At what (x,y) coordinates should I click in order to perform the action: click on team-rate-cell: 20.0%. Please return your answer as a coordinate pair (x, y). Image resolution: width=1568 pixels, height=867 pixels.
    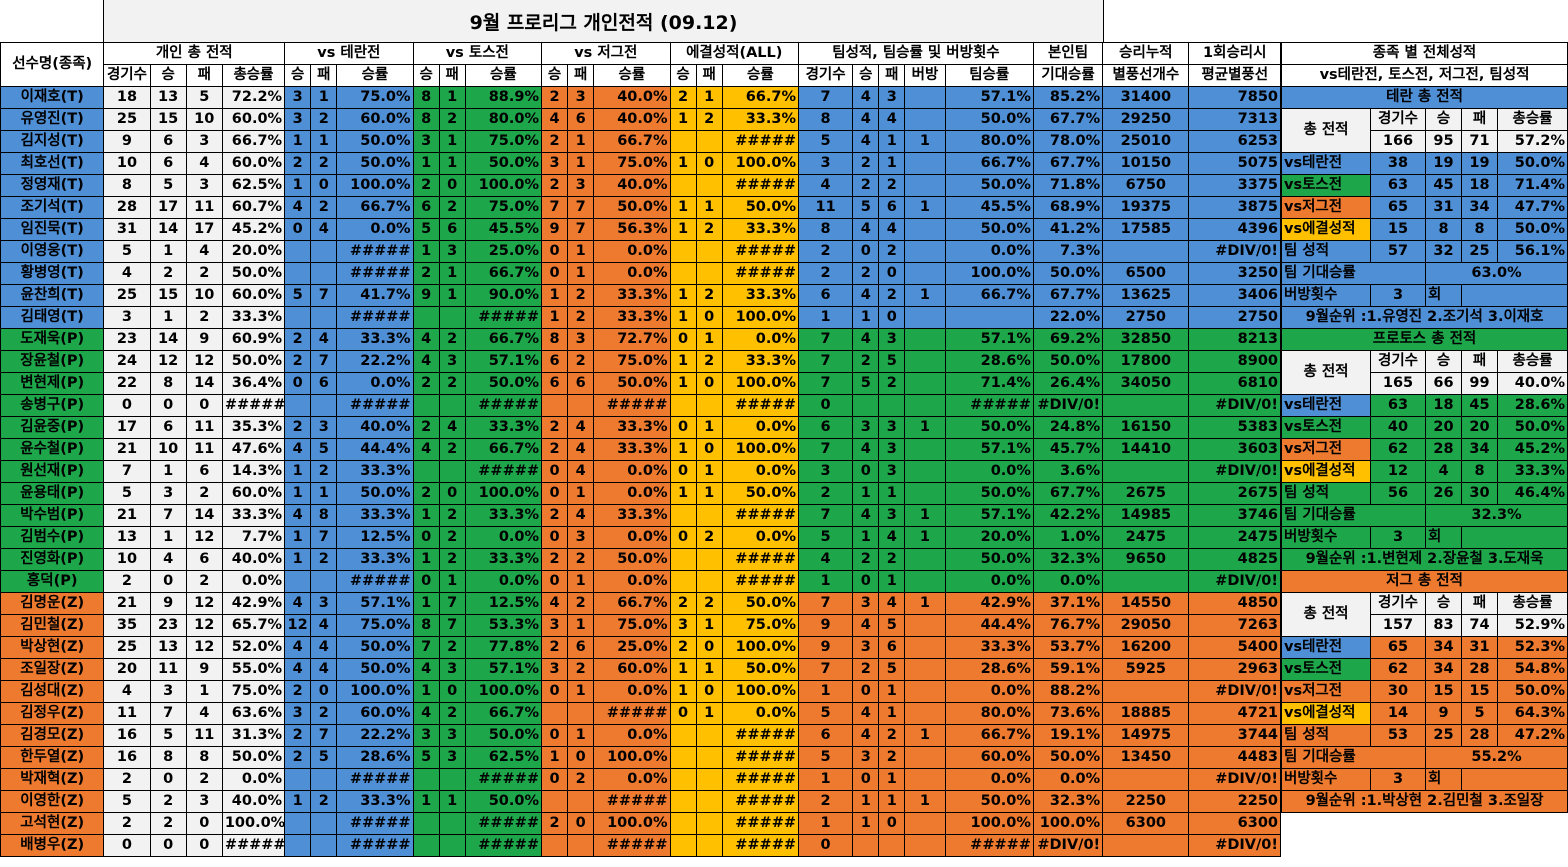
    Looking at the image, I should click on (989, 537).